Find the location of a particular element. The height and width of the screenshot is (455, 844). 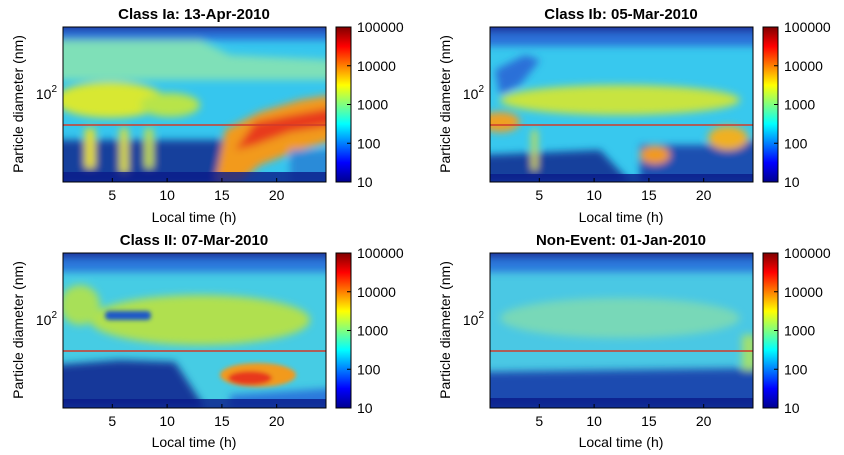

panel-title: Class II: 07-Mar-2010 is located at coordinates (194, 240).